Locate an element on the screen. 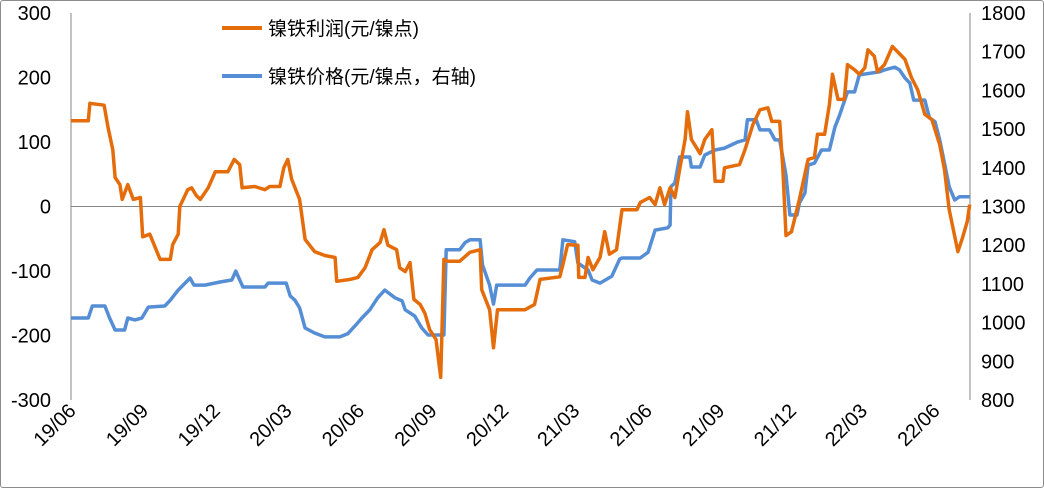 Image resolution: width=1044 pixels, height=488 pixels. x-tick-label: 20/03 is located at coordinates (271, 425).